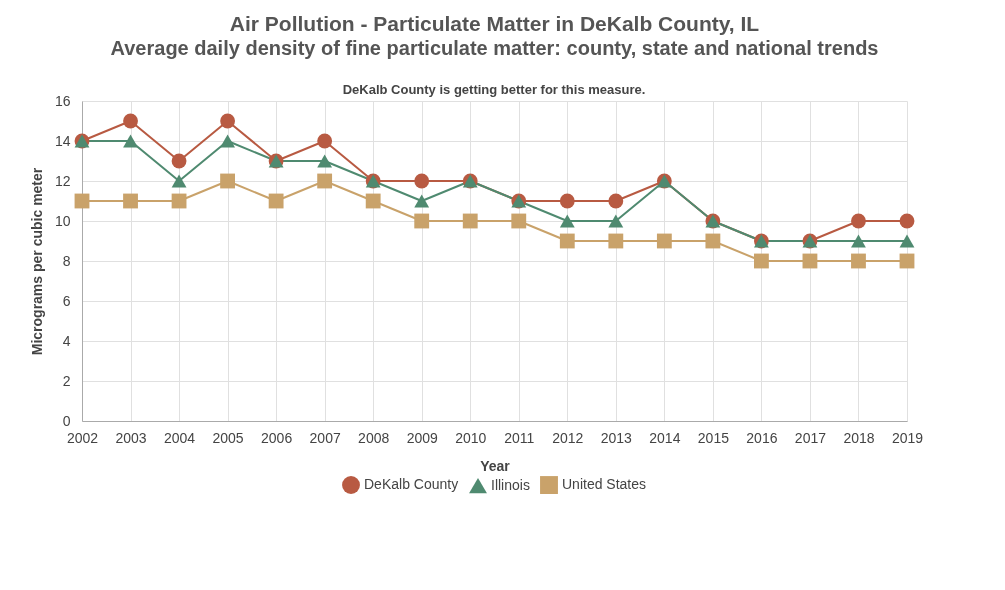  I want to click on x-tick-label: 2003, so click(131, 437).